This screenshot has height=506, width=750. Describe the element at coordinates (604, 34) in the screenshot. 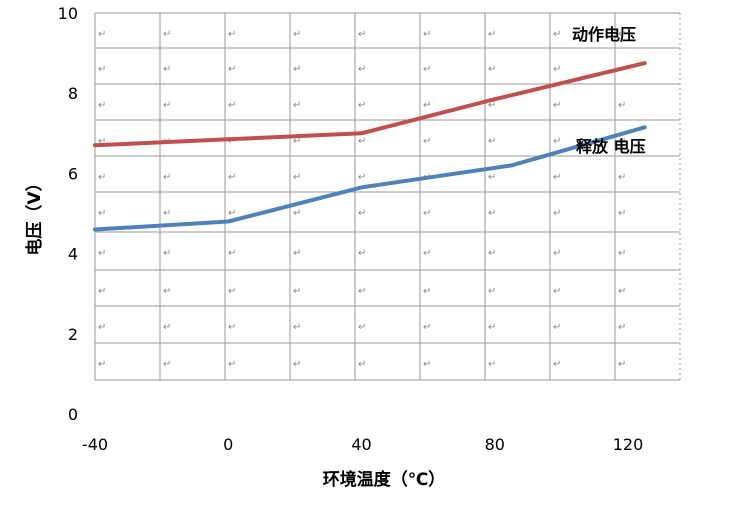

I see `series-label-operate: 动作电压` at that location.